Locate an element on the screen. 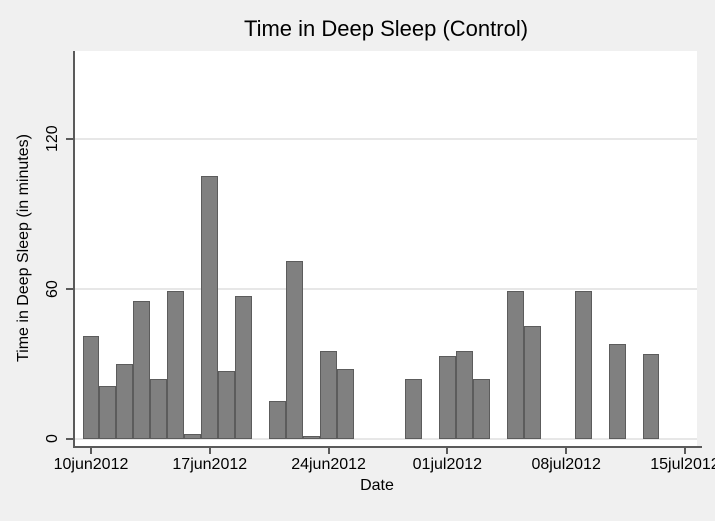 The height and width of the screenshot is (521, 715). bar-02jul2012 is located at coordinates (464, 395).